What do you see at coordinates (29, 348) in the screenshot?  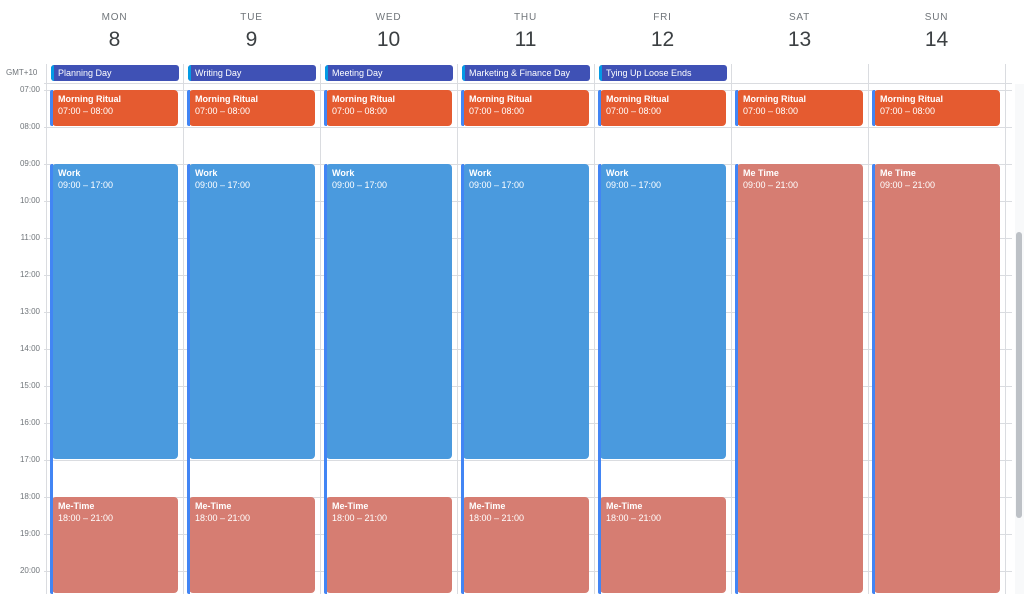 I see `hour-label: 14:00` at bounding box center [29, 348].